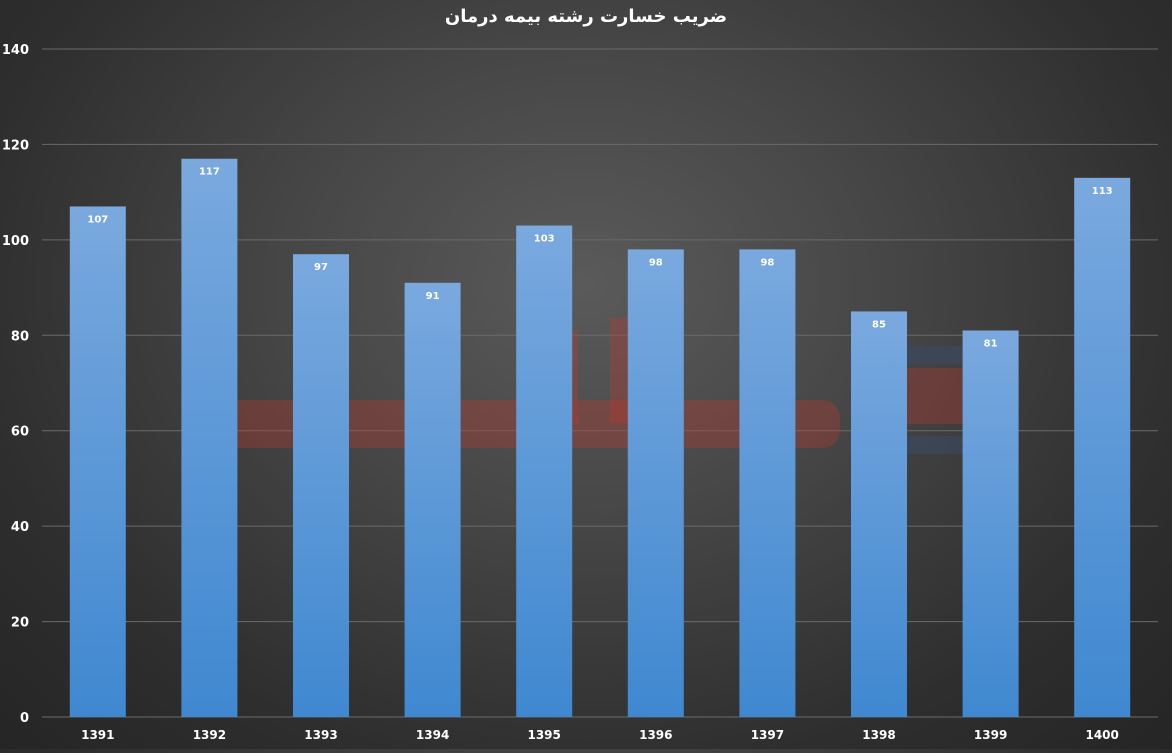  I want to click on y-tick-label: 120, so click(15, 145).